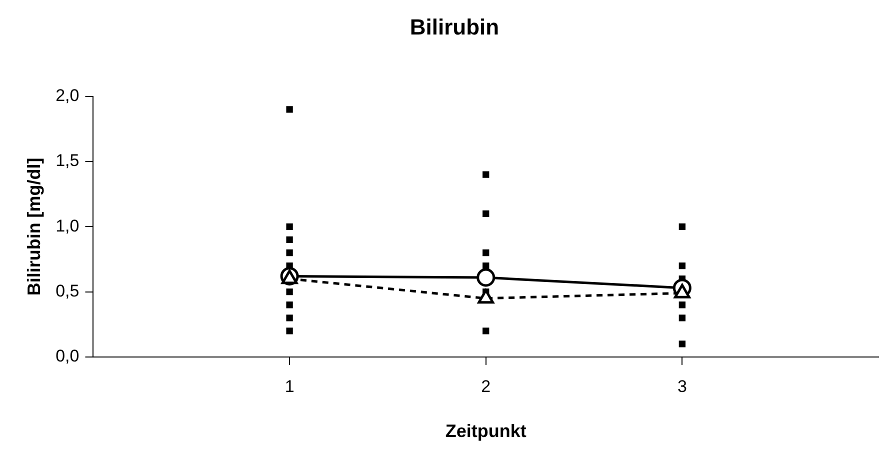  Describe the element at coordinates (68, 96) in the screenshot. I see `y-tick-label: 2,0` at that location.